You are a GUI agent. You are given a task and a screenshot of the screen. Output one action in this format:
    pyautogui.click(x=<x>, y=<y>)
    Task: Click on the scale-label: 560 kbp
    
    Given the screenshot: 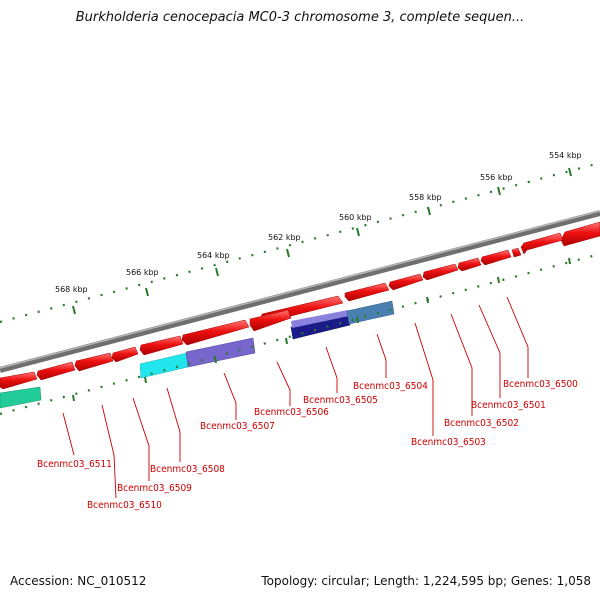 What is the action you would take?
    pyautogui.click(x=355, y=217)
    